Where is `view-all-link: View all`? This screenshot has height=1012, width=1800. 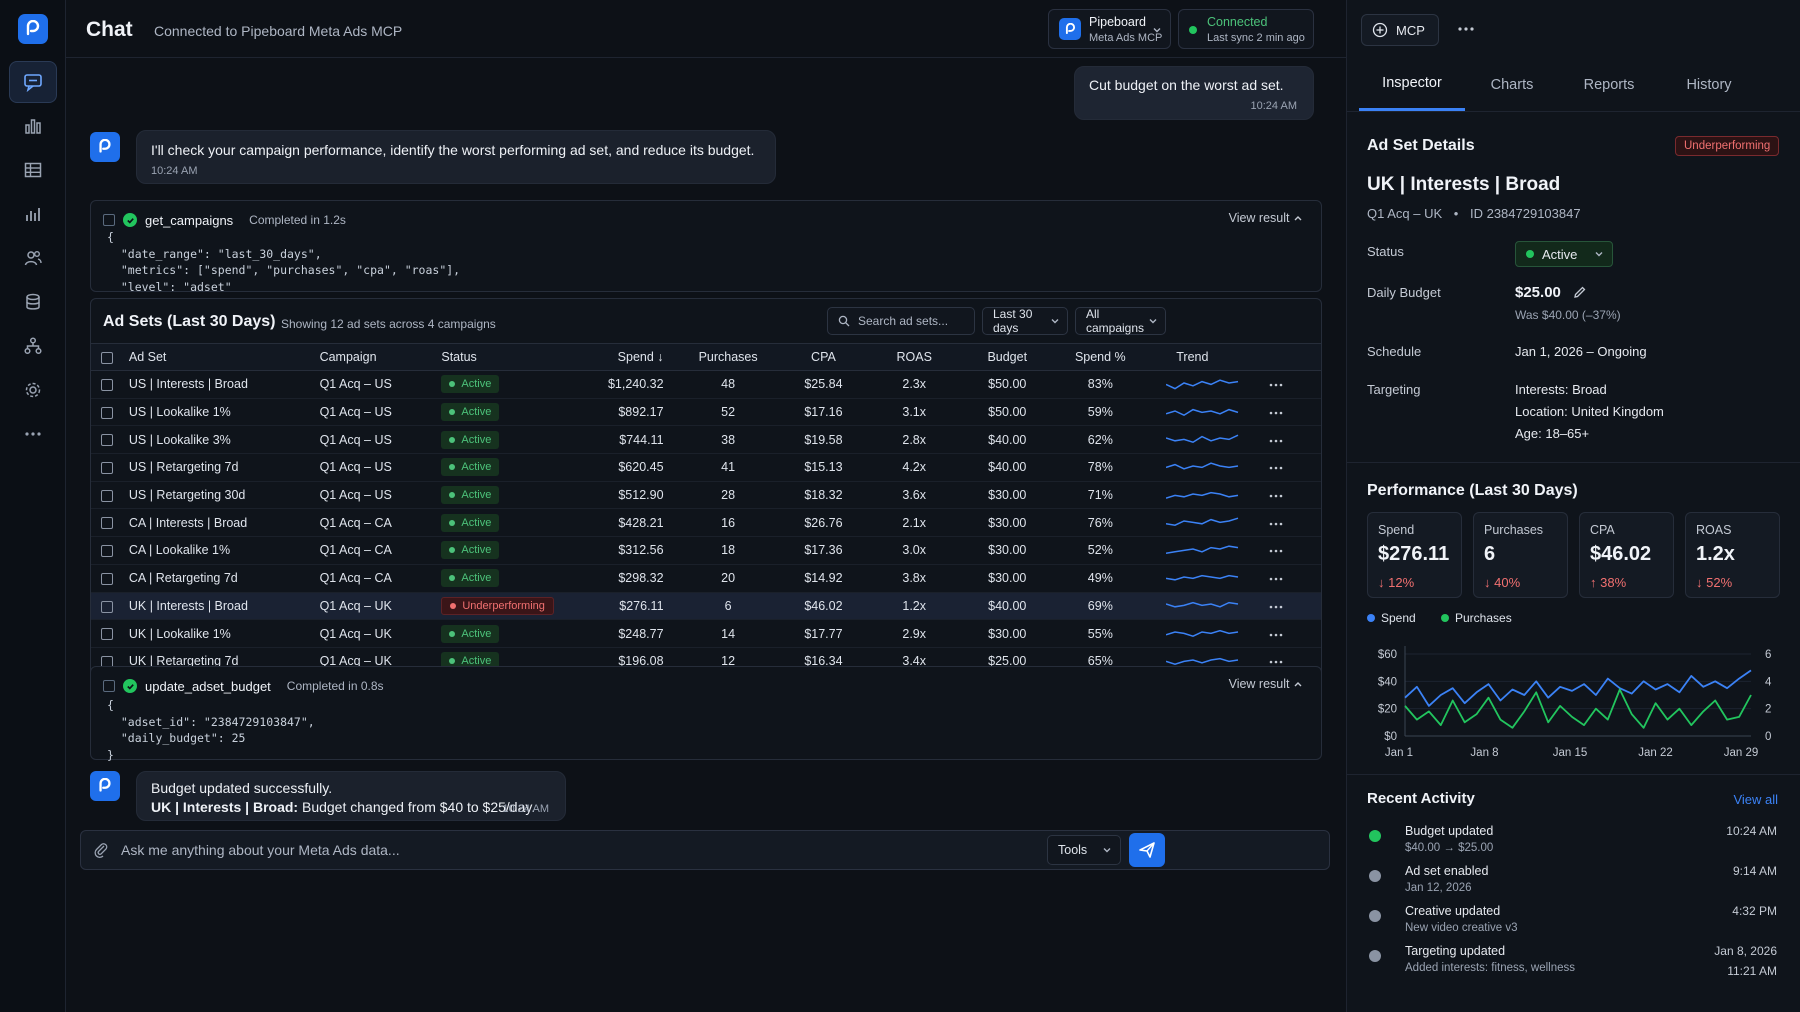 view-all-link: View all is located at coordinates (1755, 799).